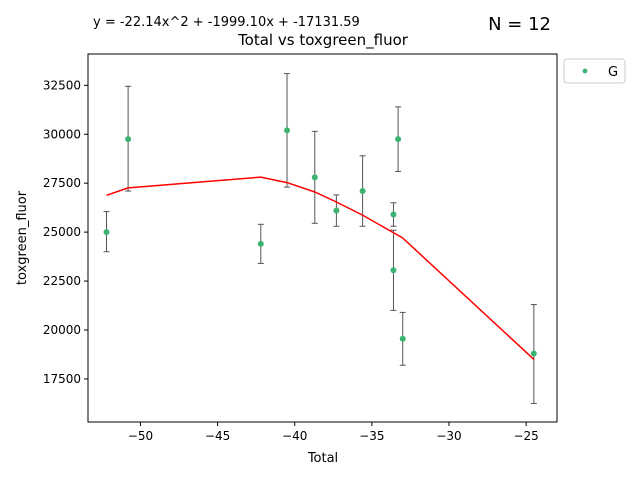 The width and height of the screenshot is (640, 480). Describe the element at coordinates (62, 232) in the screenshot. I see `y-tick-label: 25000` at that location.